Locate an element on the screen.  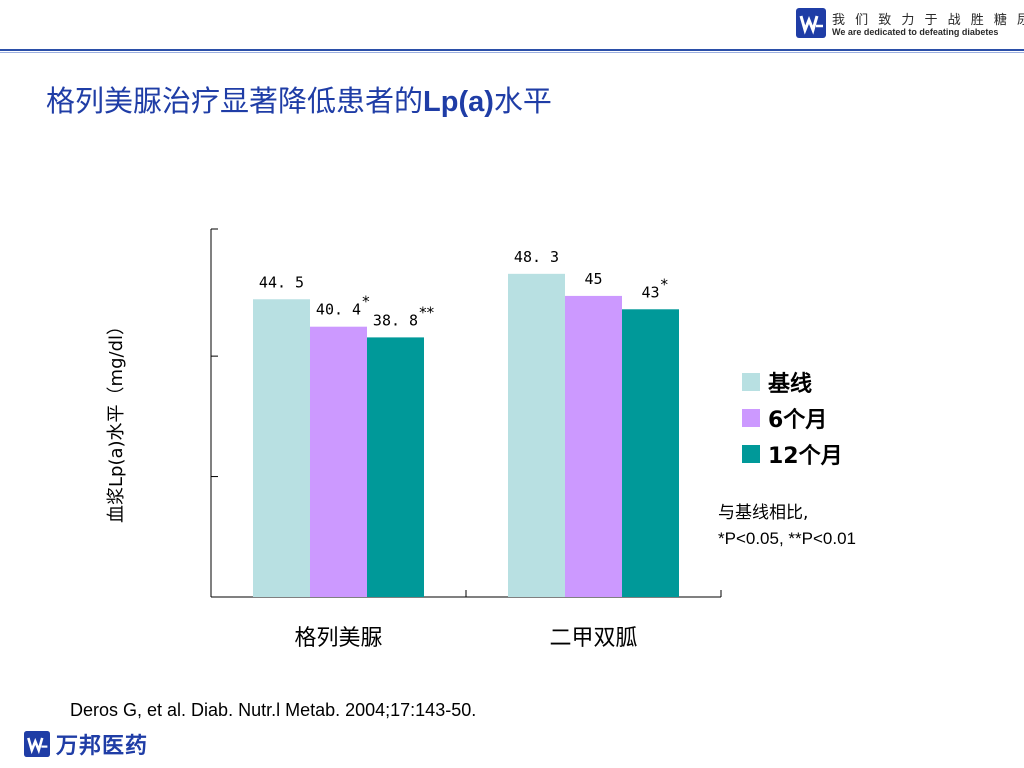
footer-logo: 万邦医药 is located at coordinates (86, 744).